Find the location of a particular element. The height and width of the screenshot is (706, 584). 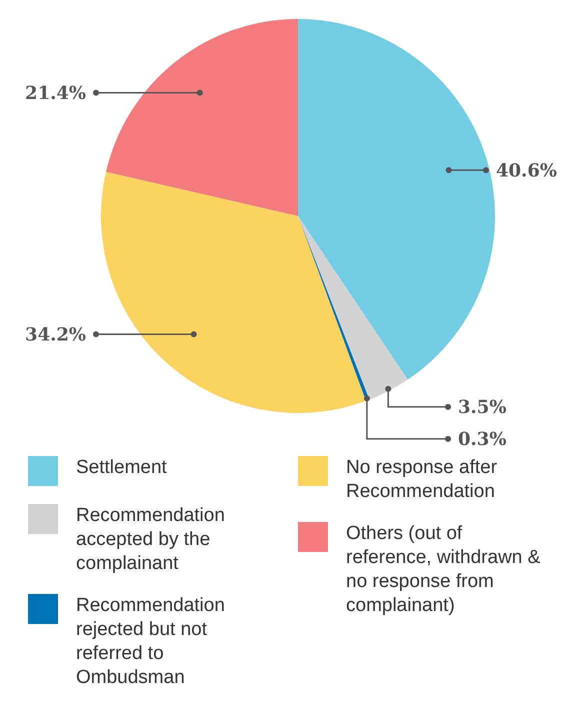

legend-label: Settlement is located at coordinates (122, 468).